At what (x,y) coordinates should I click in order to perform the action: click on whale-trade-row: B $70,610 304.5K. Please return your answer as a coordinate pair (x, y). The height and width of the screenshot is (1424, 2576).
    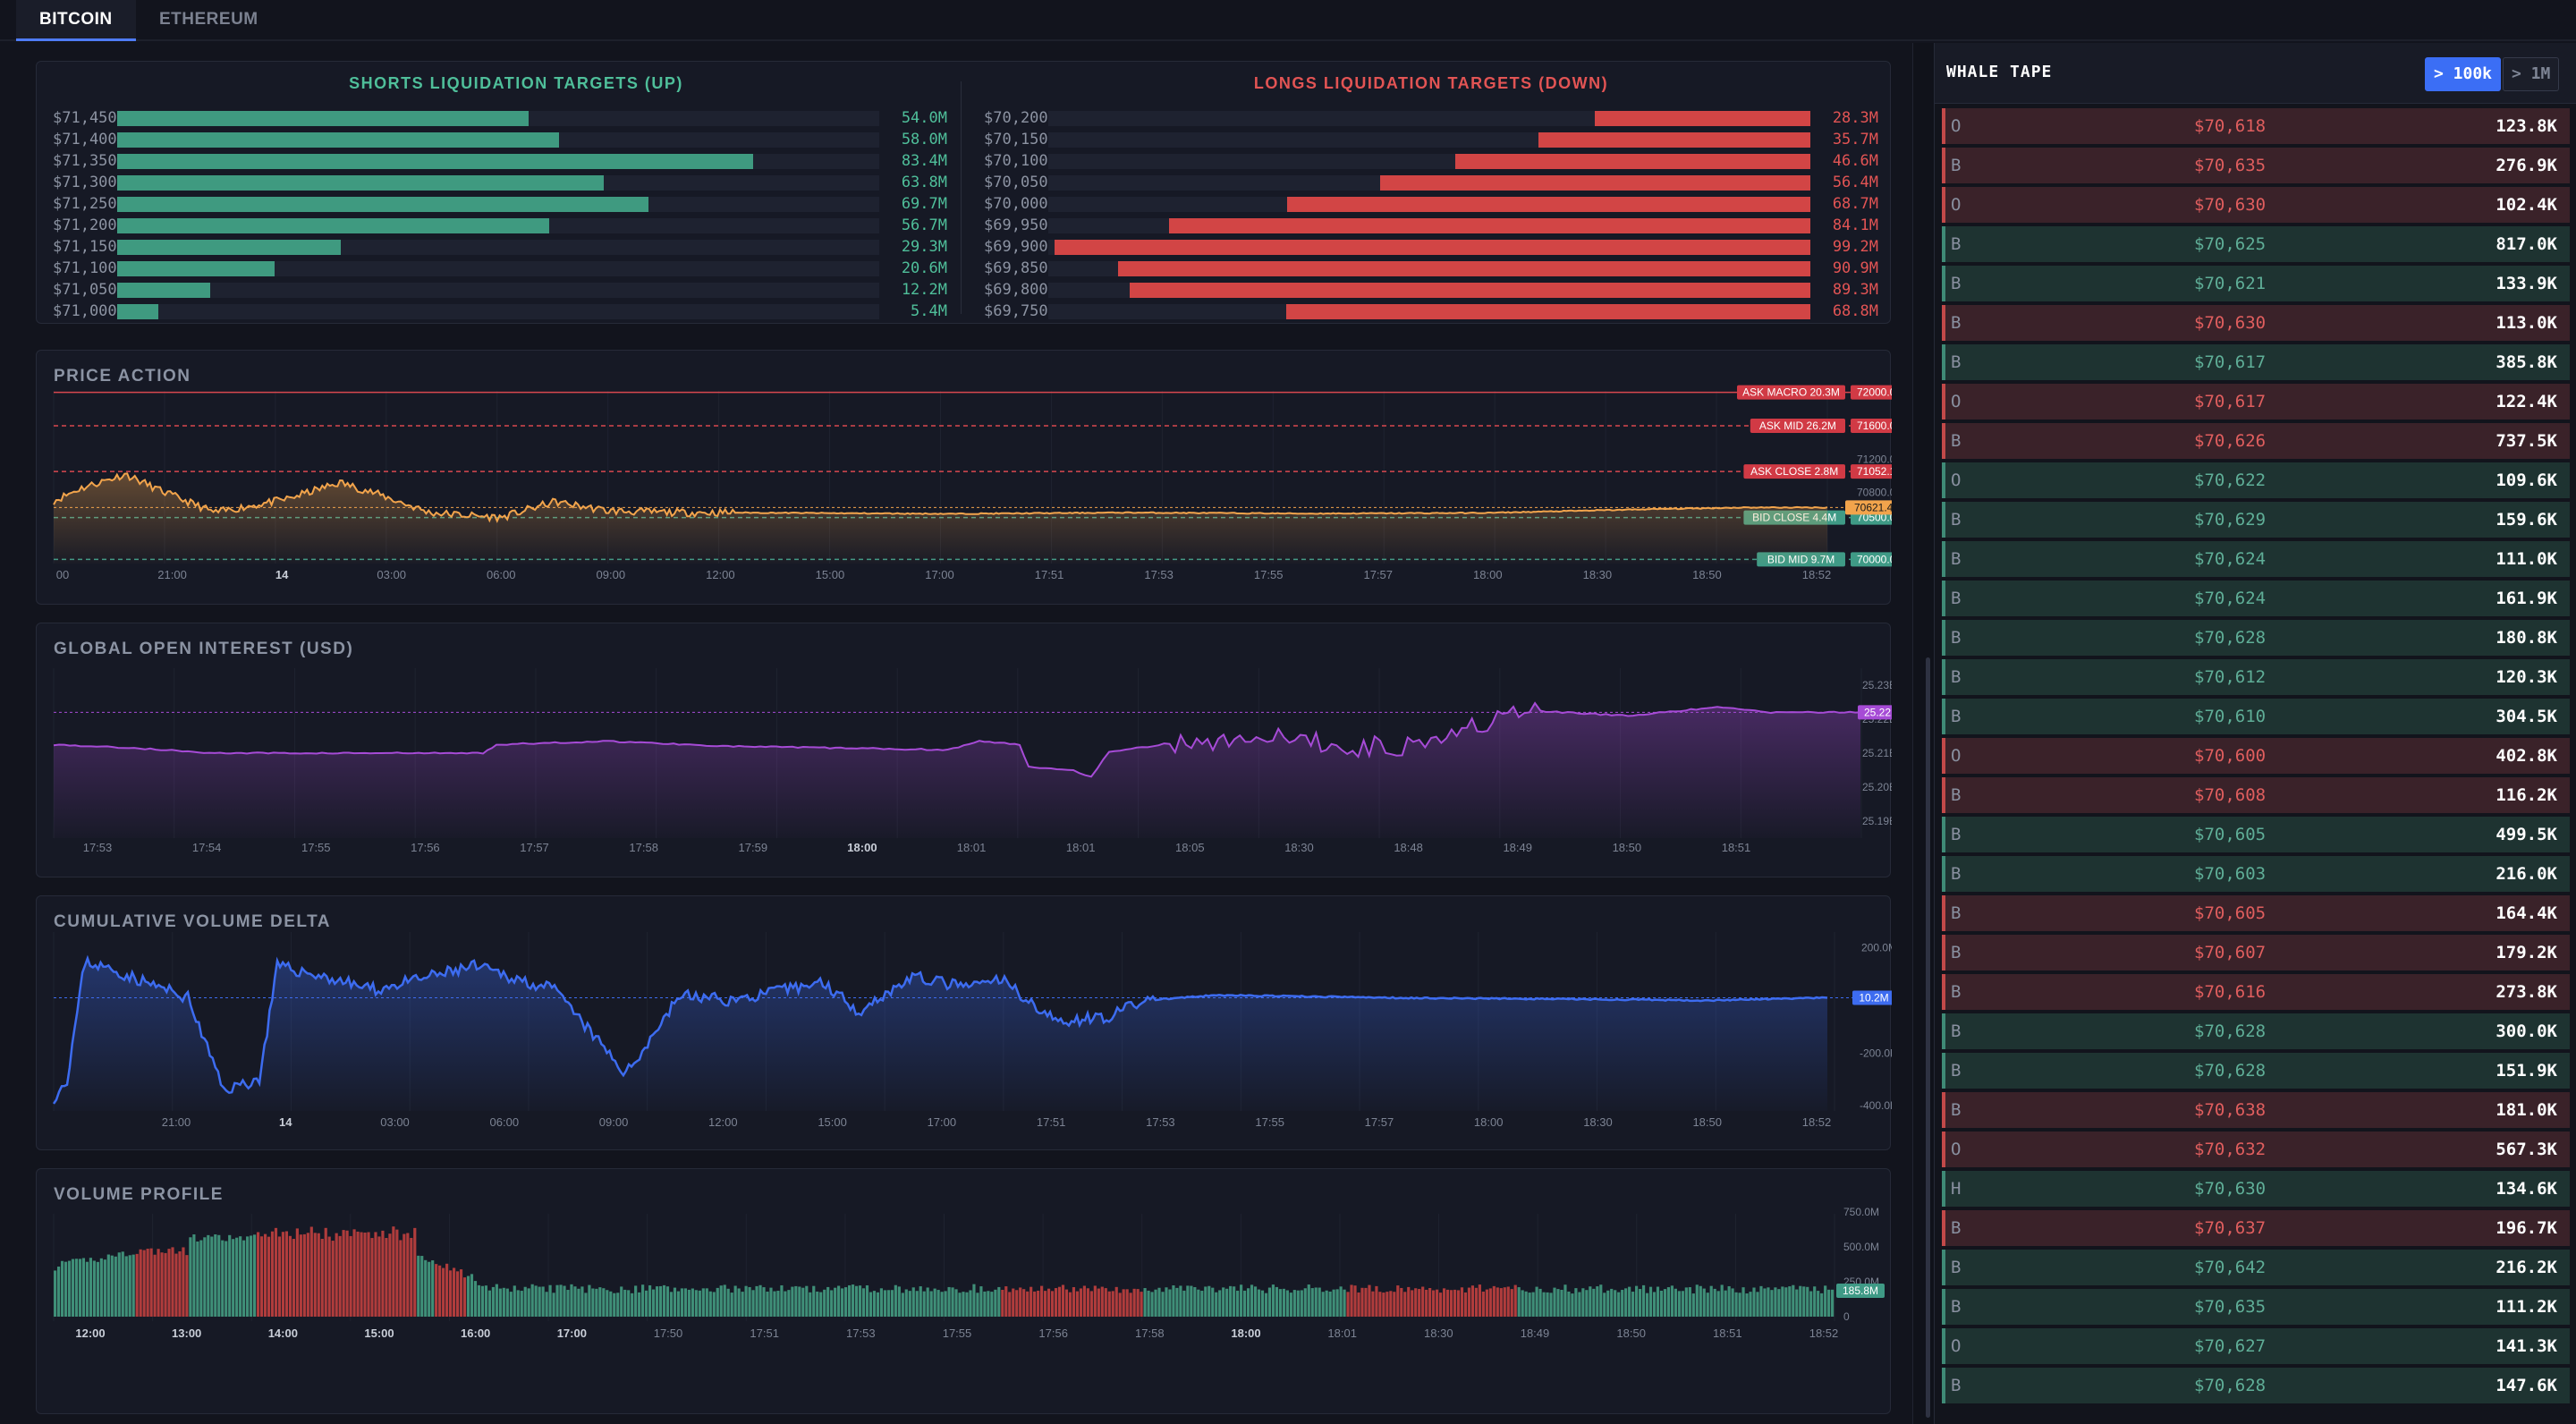
    Looking at the image, I should click on (2256, 716).